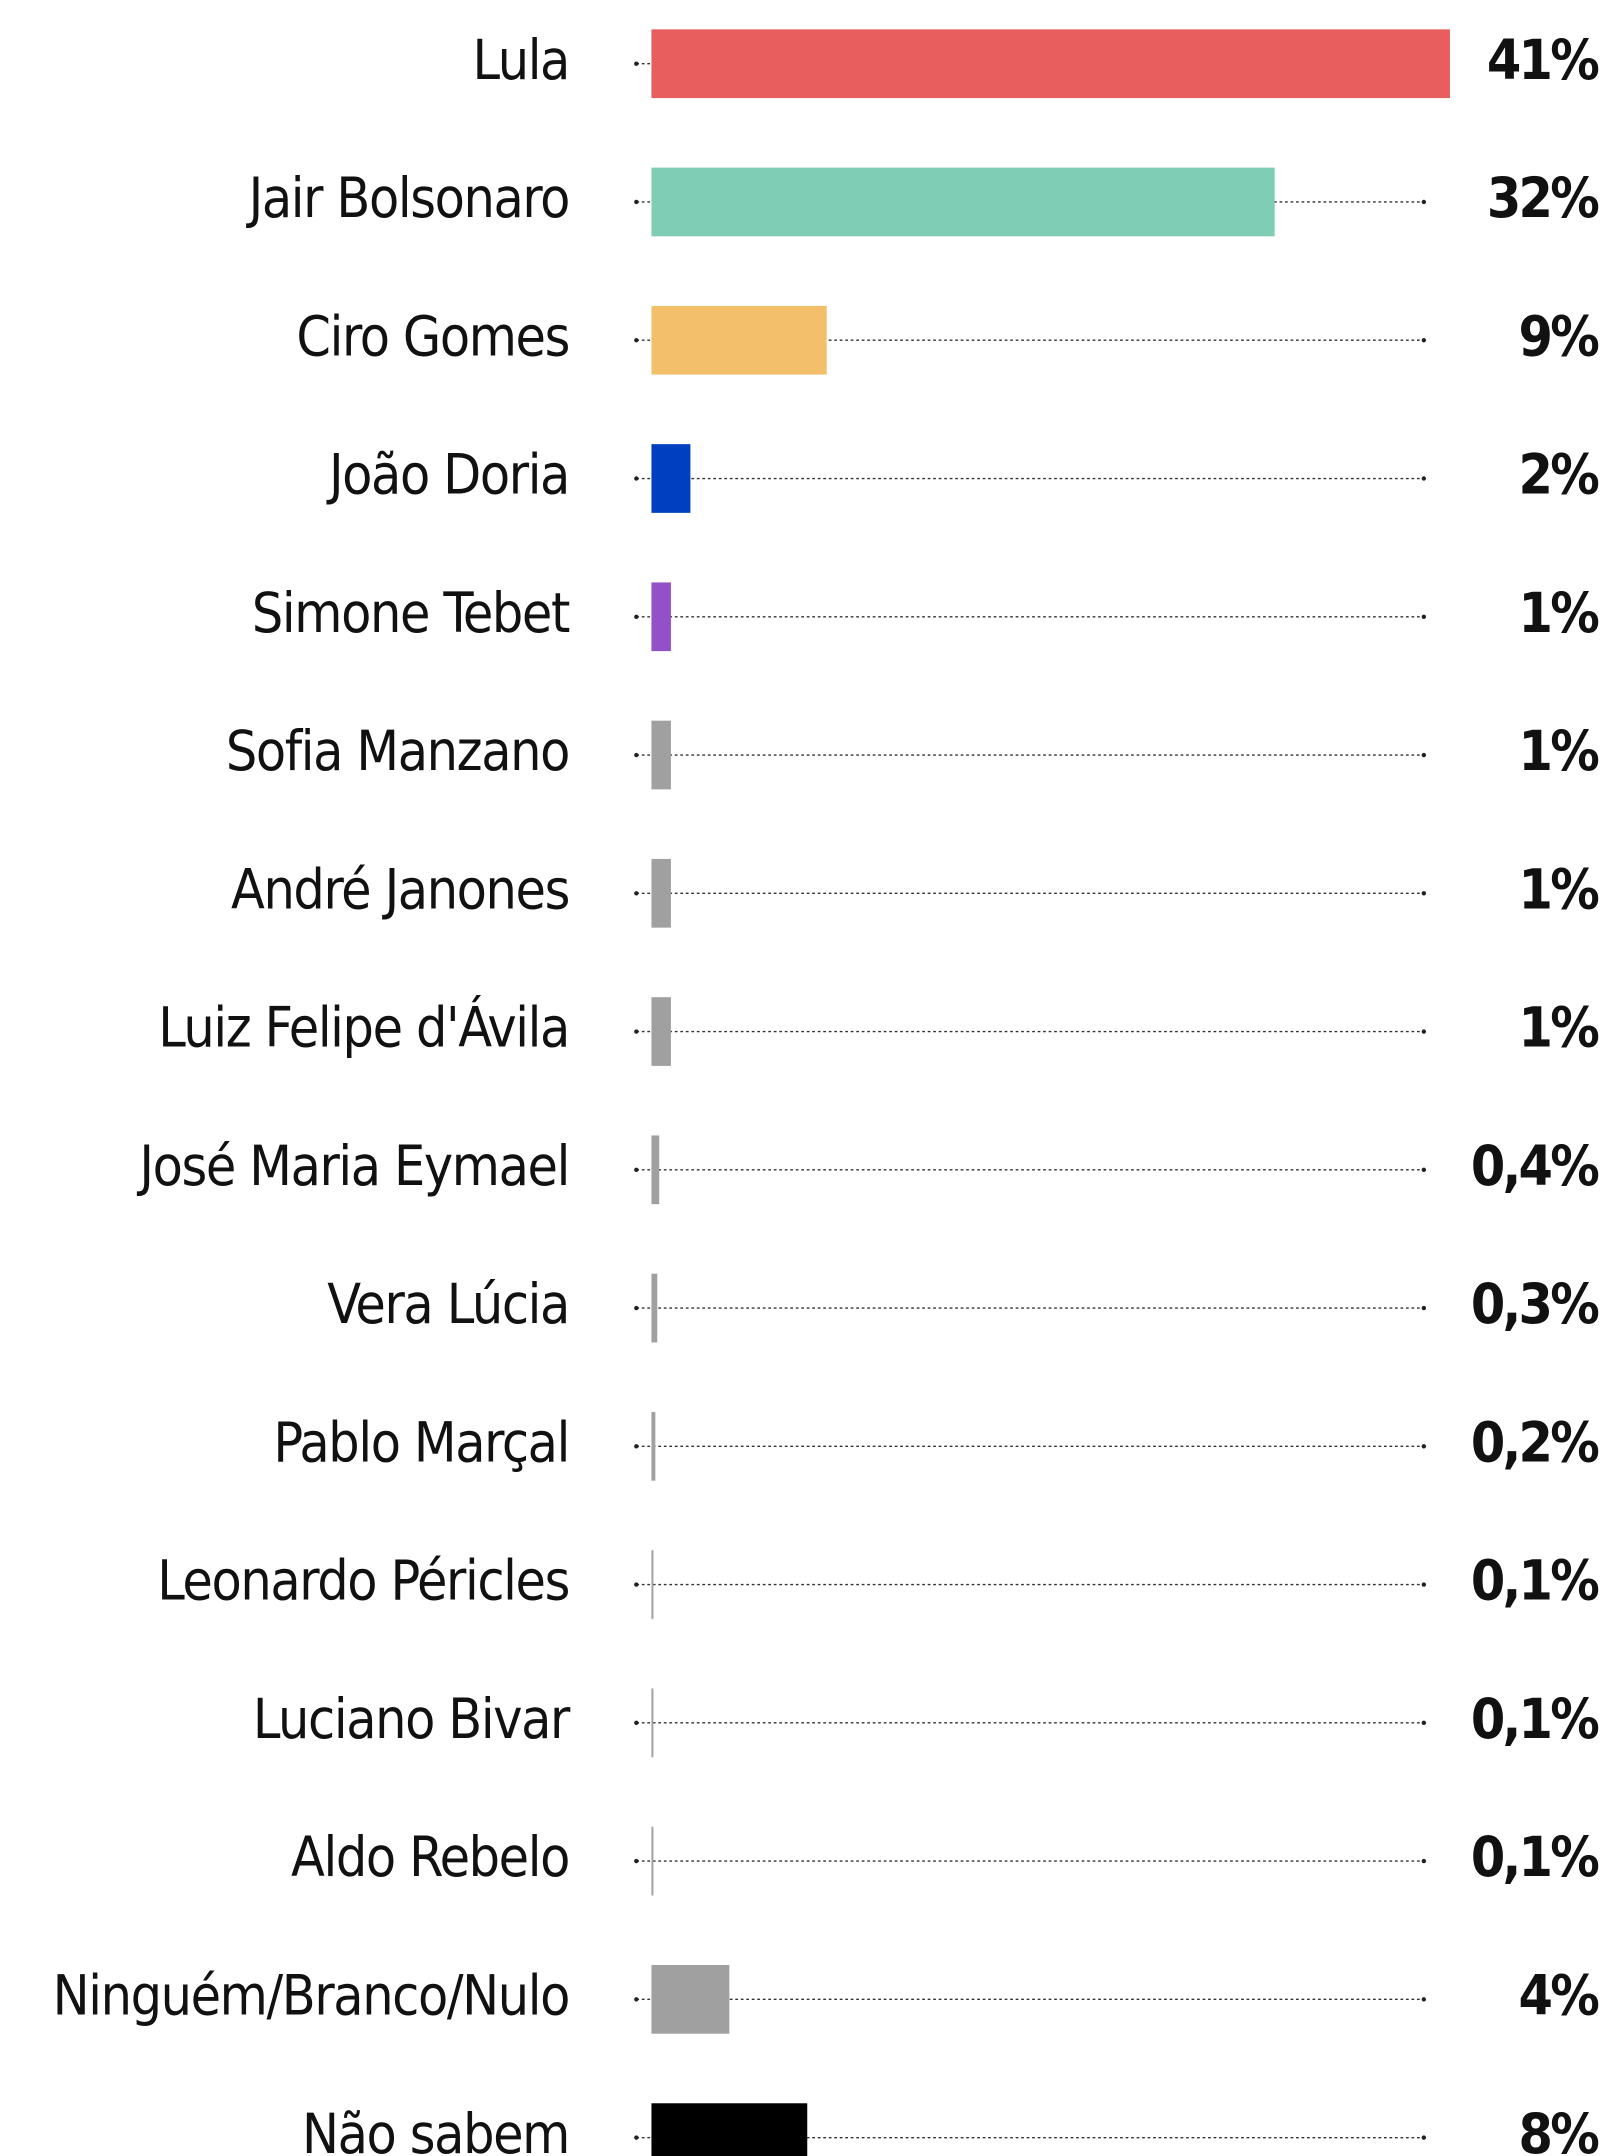 This screenshot has height=2156, width=1608. Describe the element at coordinates (447, 475) in the screenshot. I see `category-label: João Doria` at that location.